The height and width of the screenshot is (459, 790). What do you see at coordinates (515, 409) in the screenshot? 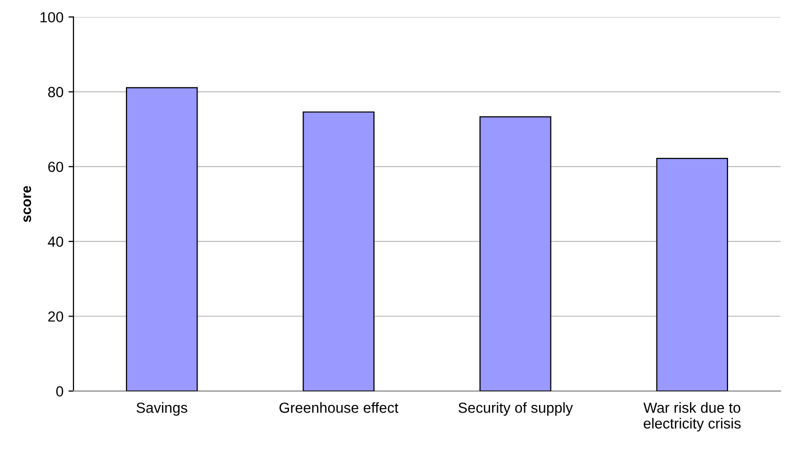
I see `x-tick-label: Security of supply` at bounding box center [515, 409].